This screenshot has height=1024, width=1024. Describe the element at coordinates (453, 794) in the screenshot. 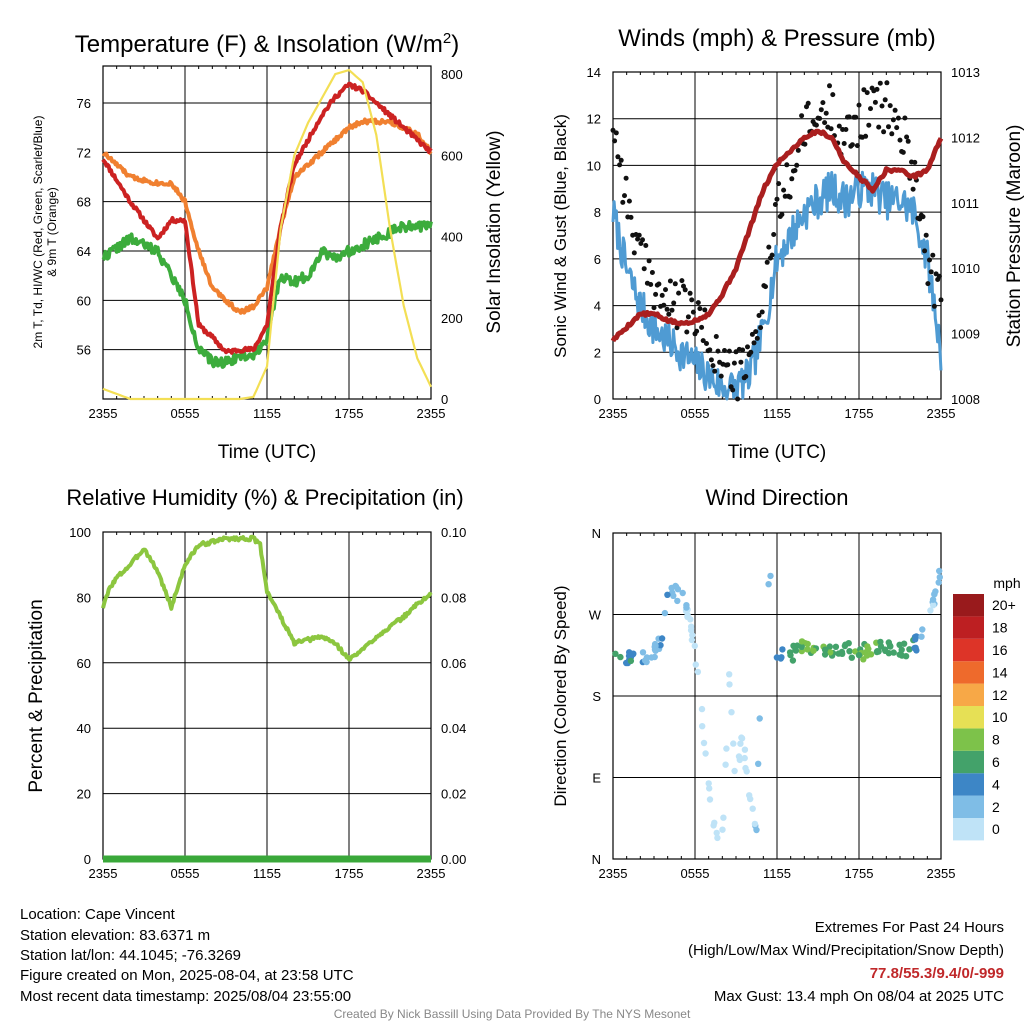

I see `y2-tick-label: 0.02` at that location.